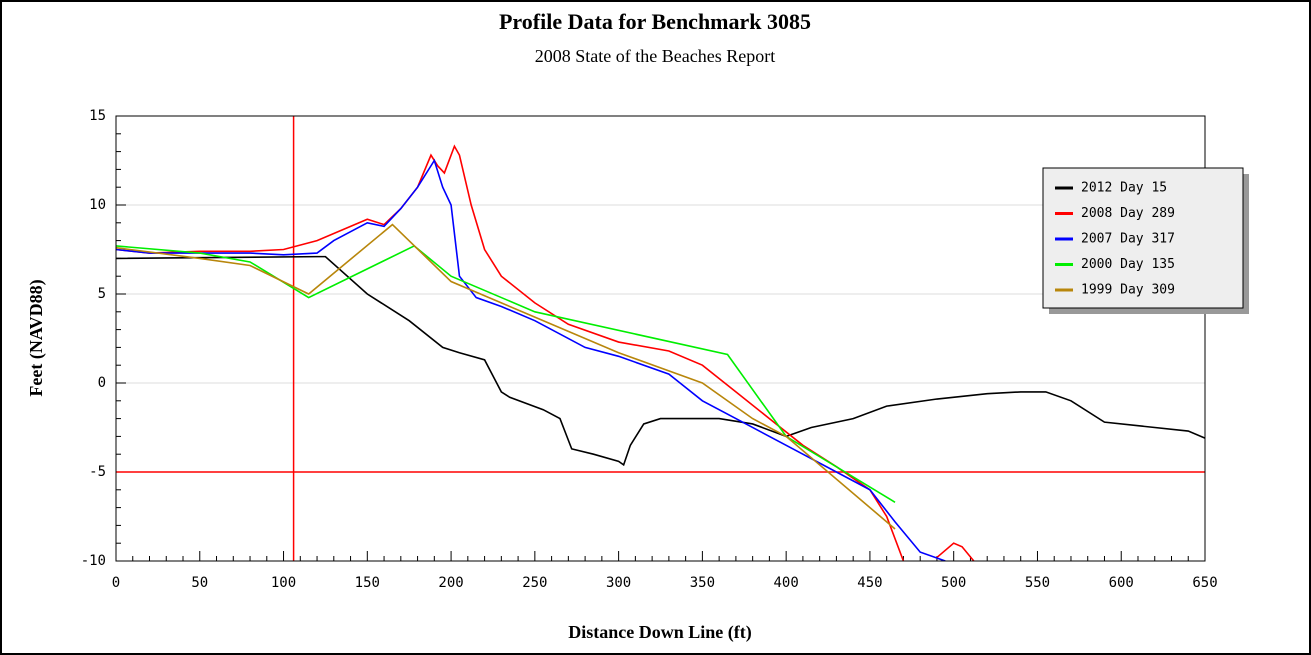  Describe the element at coordinates (450, 583) in the screenshot. I see `x-tick-label: 200` at that location.